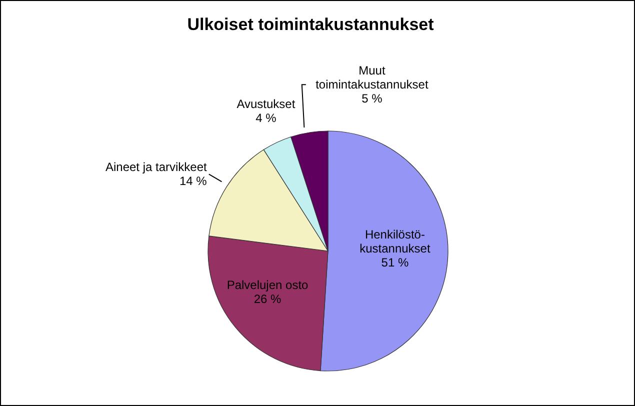 The width and height of the screenshot is (635, 406). What do you see at coordinates (372, 99) in the screenshot?
I see `data-label: 5 %` at bounding box center [372, 99].